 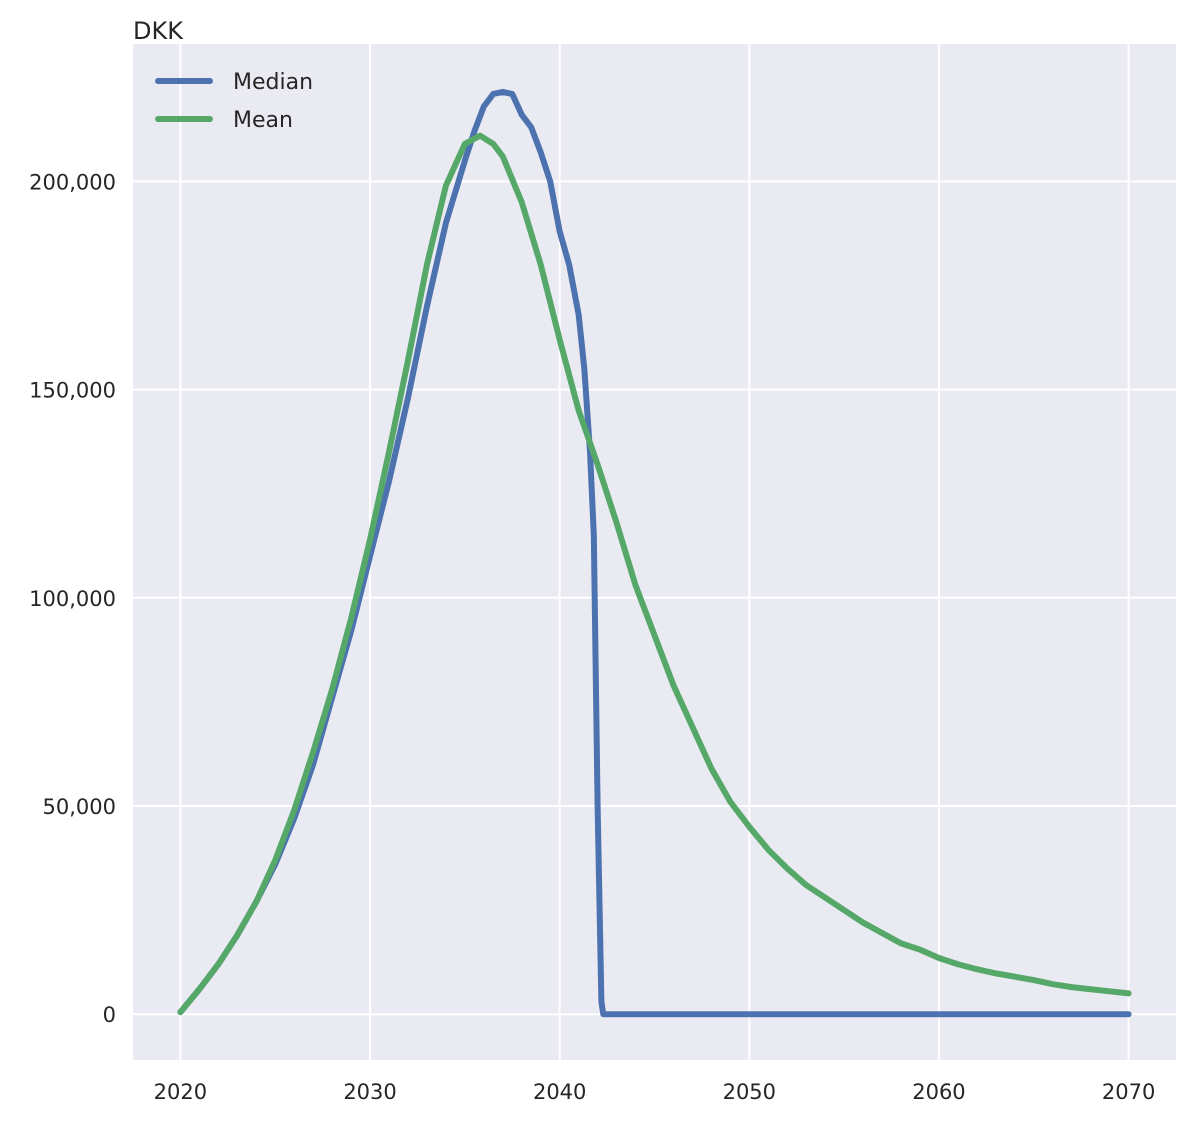 I want to click on legend: Median Mean, so click(x=234, y=101).